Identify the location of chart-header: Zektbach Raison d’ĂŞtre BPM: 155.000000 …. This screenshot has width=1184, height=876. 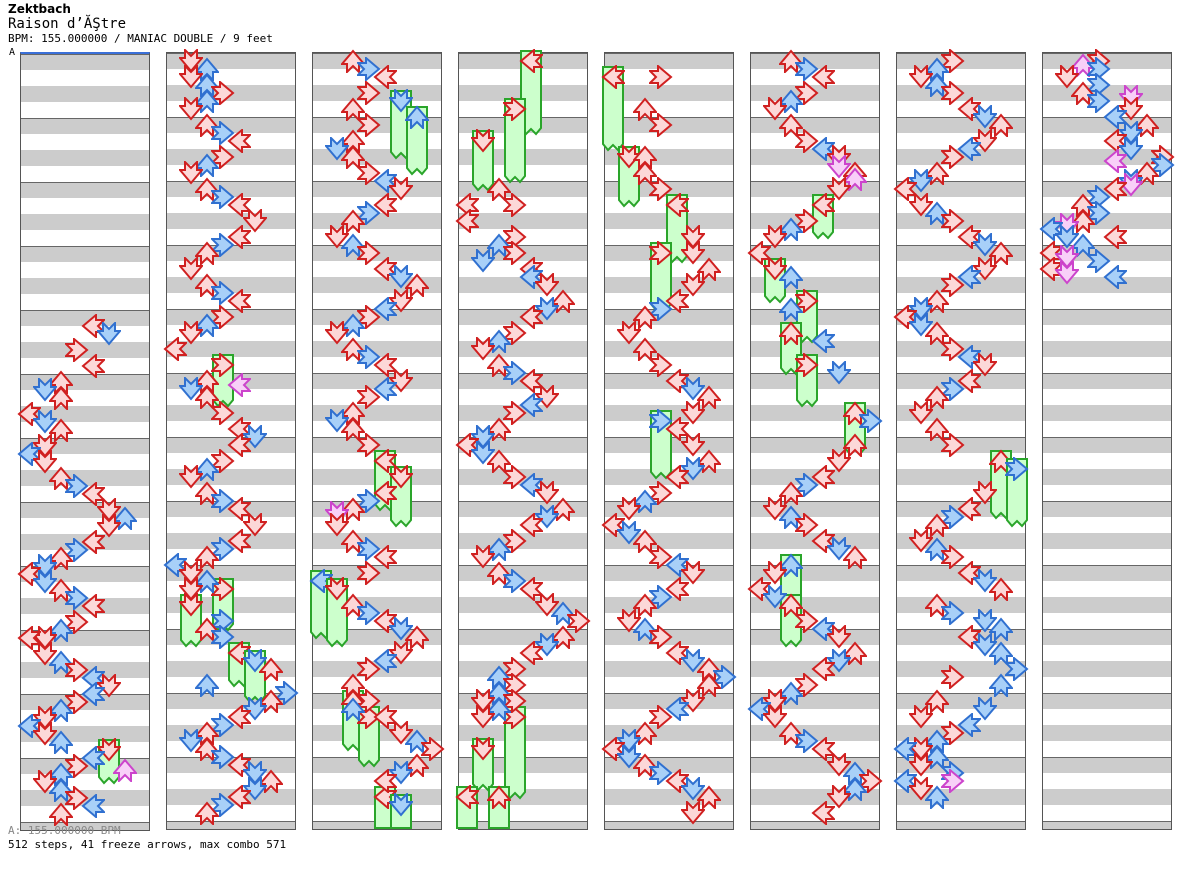
(140, 23).